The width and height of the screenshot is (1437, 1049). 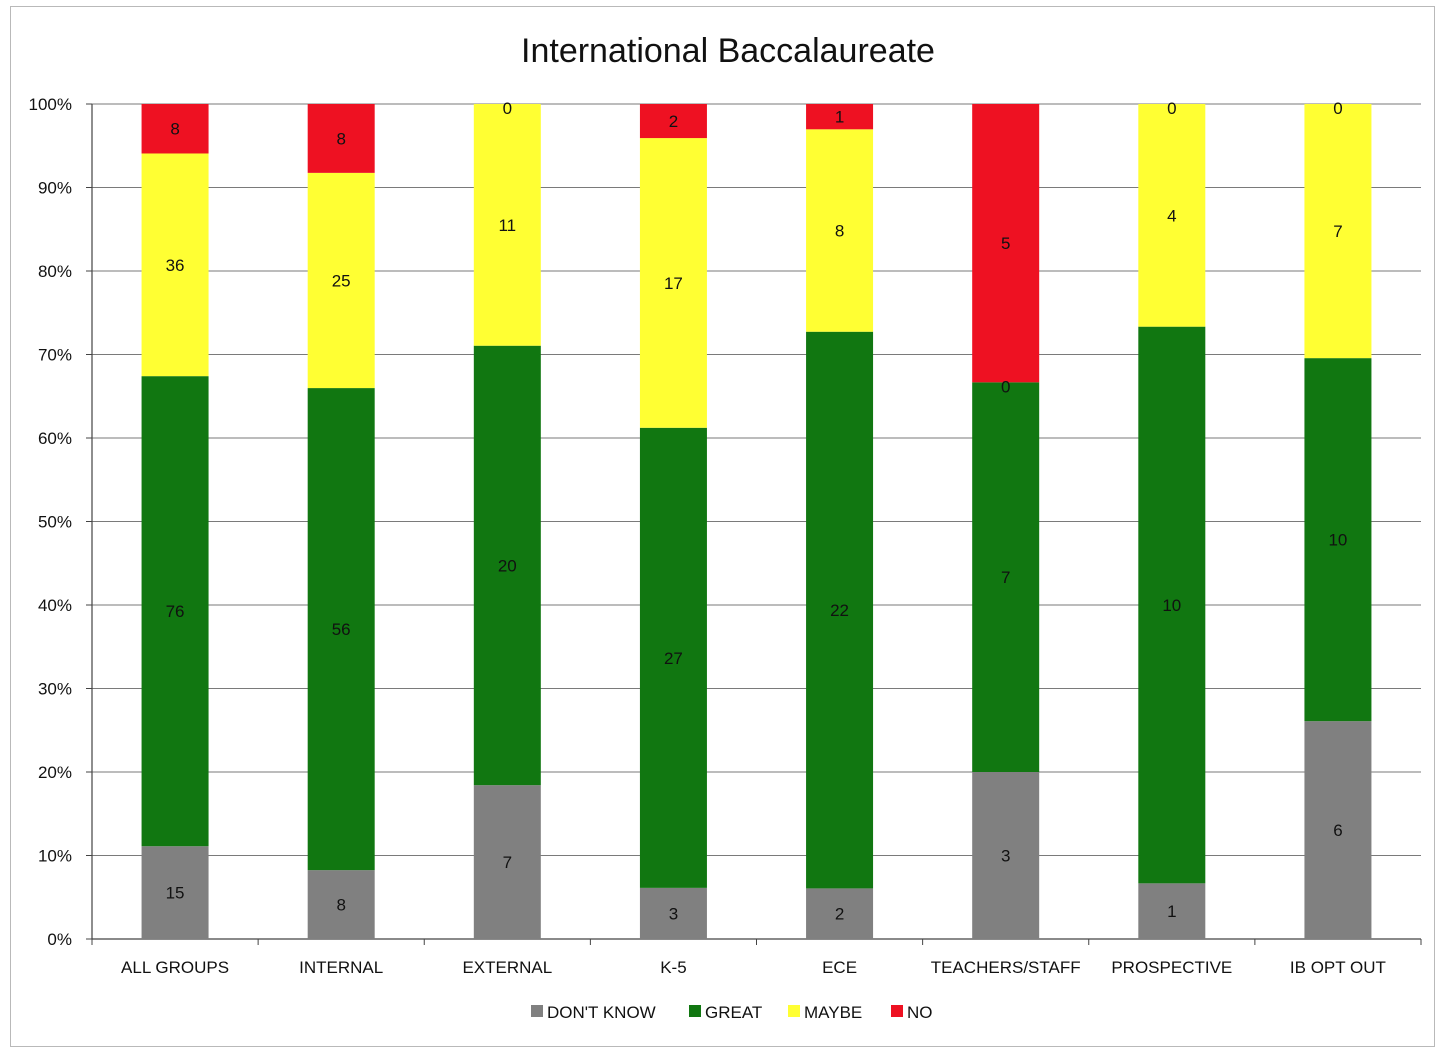 I want to click on y-tick-label: 100%, so click(x=50, y=104).